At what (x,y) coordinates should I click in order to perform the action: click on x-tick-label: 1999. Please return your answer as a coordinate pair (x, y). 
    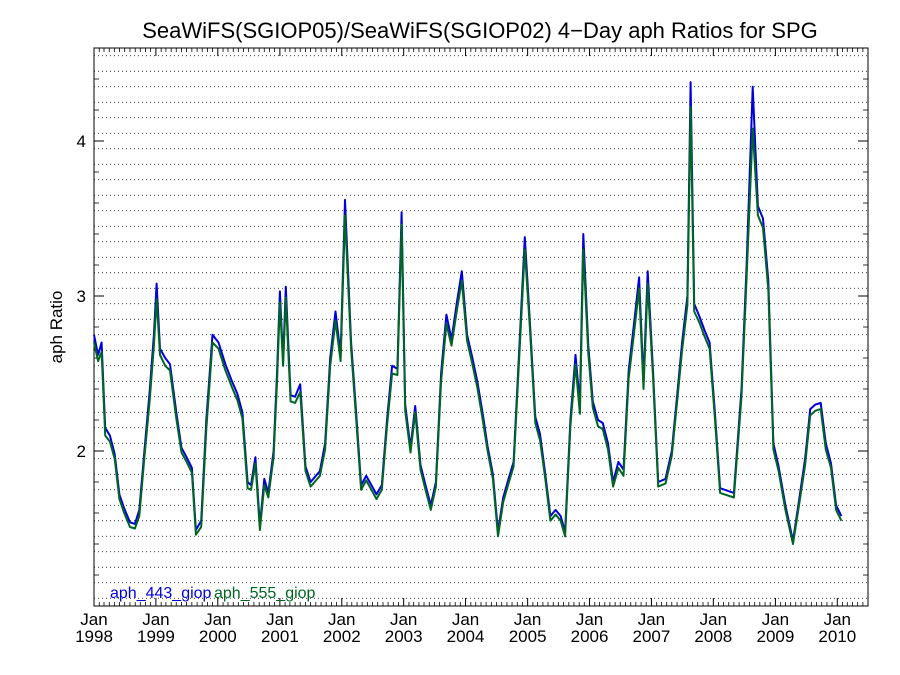
    Looking at the image, I should click on (156, 636).